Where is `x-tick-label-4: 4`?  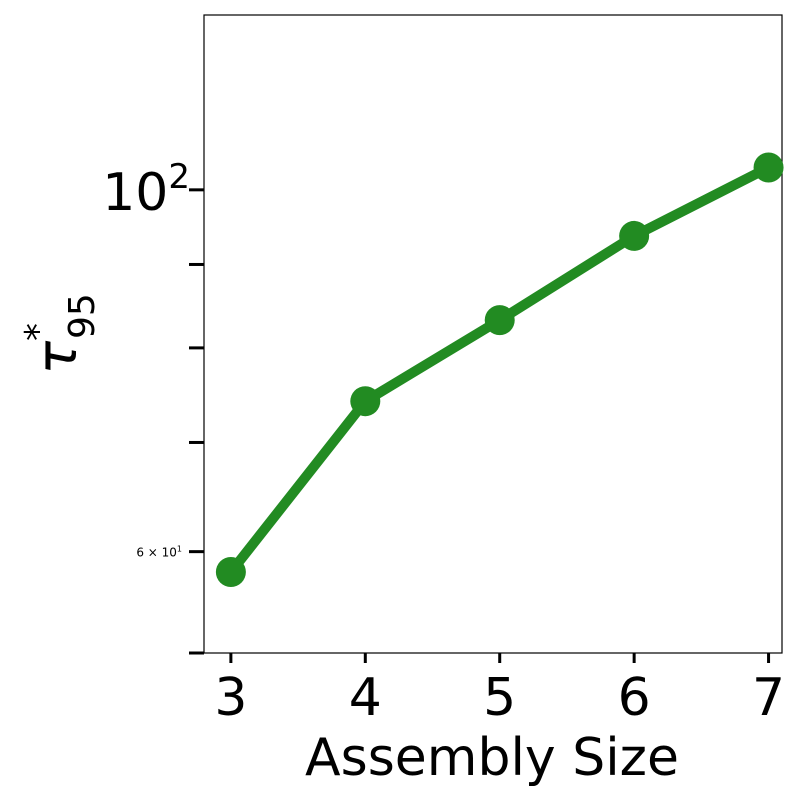
x-tick-label-4: 4 is located at coordinates (365, 698).